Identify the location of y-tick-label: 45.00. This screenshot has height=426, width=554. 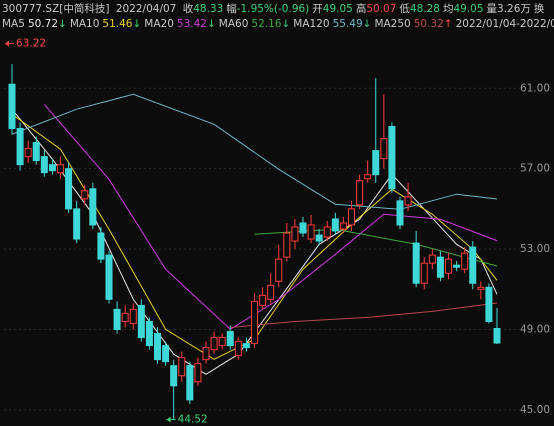
(535, 410).